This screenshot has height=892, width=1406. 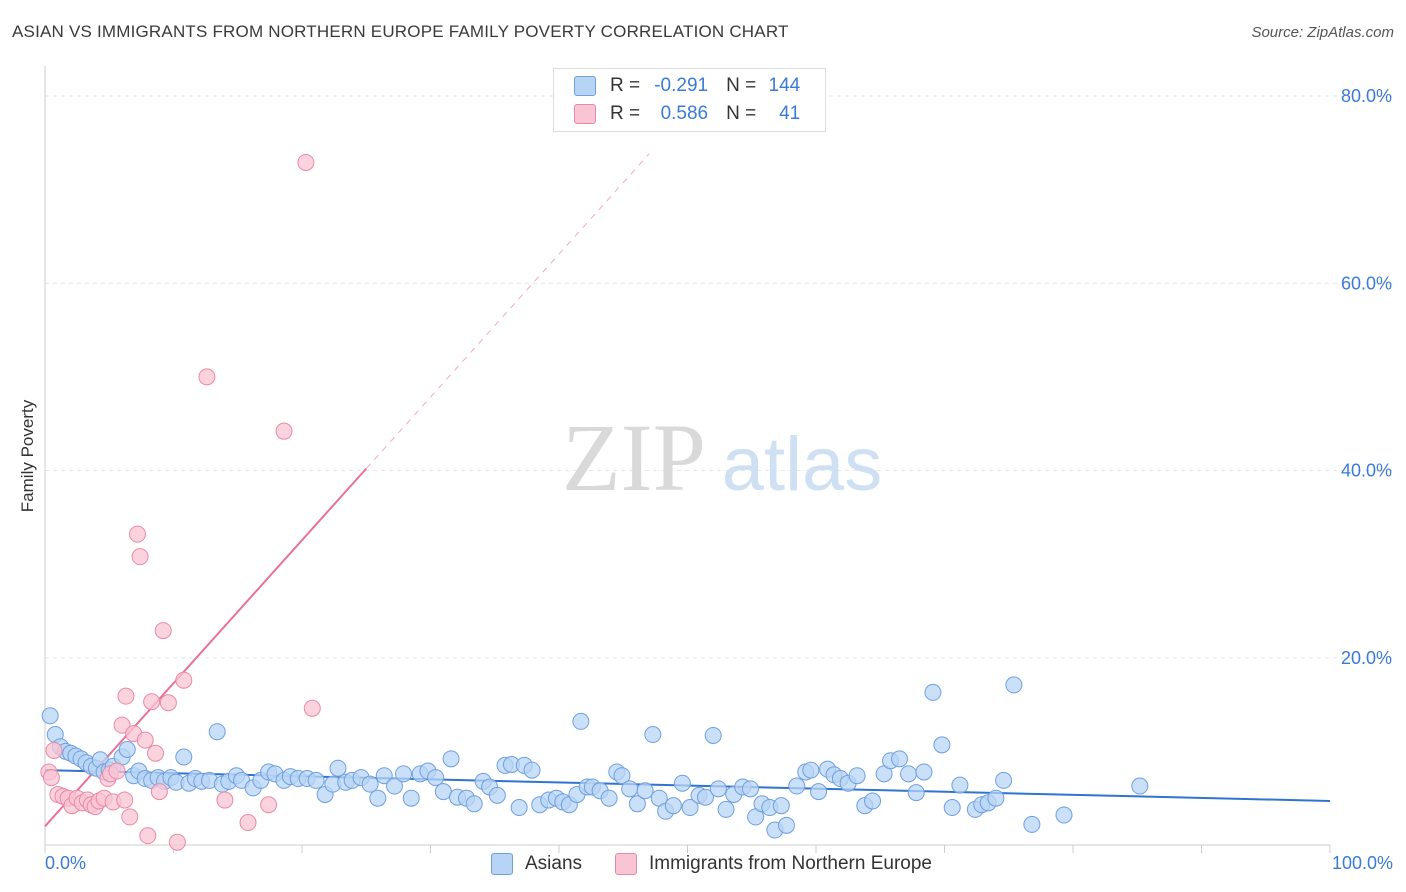 I want to click on bottom-legend-northern-europe: Immigrants from Northern Europe, so click(x=773, y=864).